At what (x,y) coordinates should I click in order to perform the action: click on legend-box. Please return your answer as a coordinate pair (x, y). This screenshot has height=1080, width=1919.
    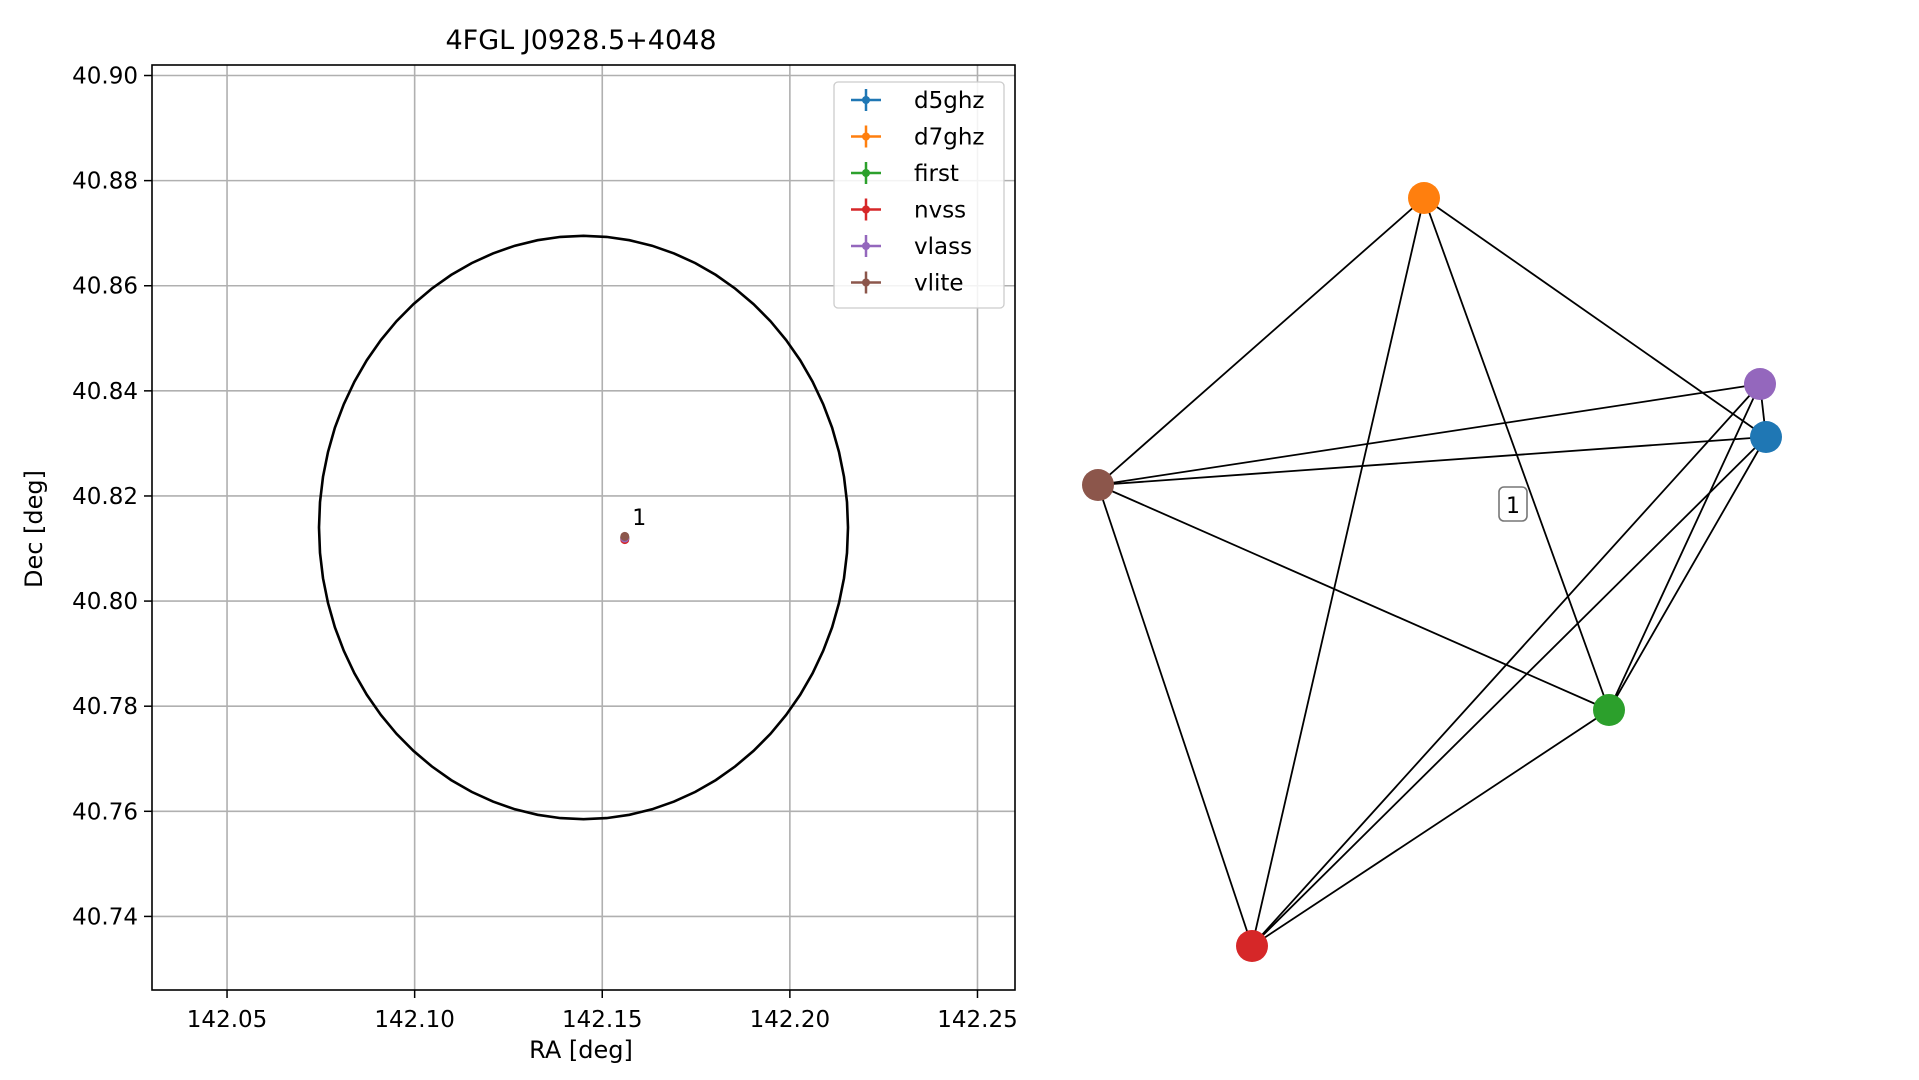
    Looking at the image, I should click on (919, 195).